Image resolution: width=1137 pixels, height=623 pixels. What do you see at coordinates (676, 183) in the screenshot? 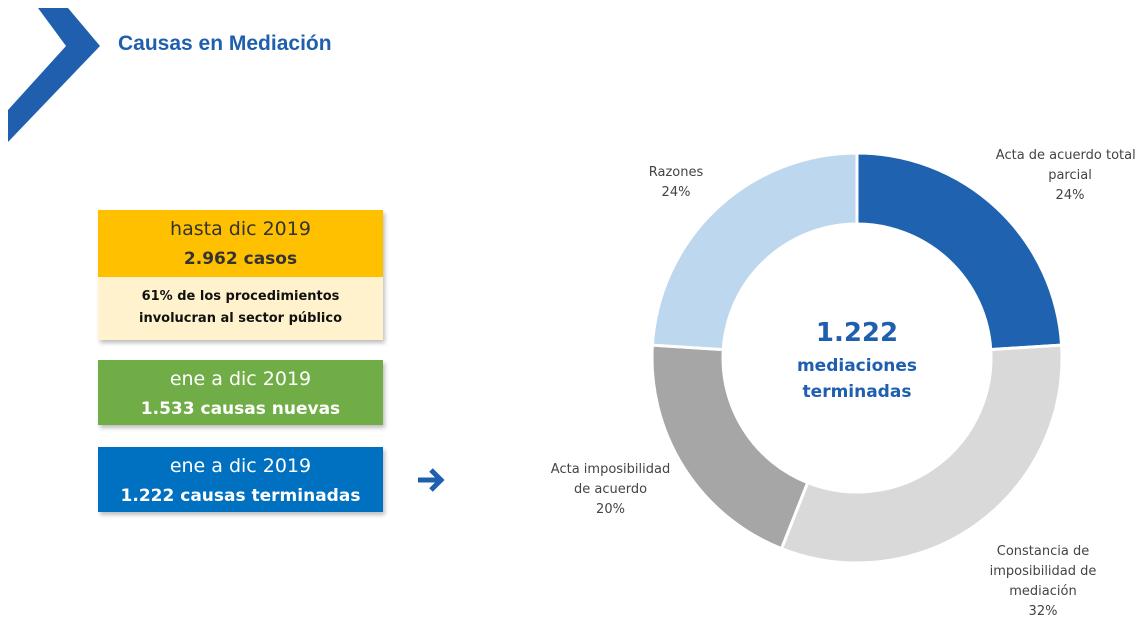
I see `segment-label: Razones 24%` at bounding box center [676, 183].